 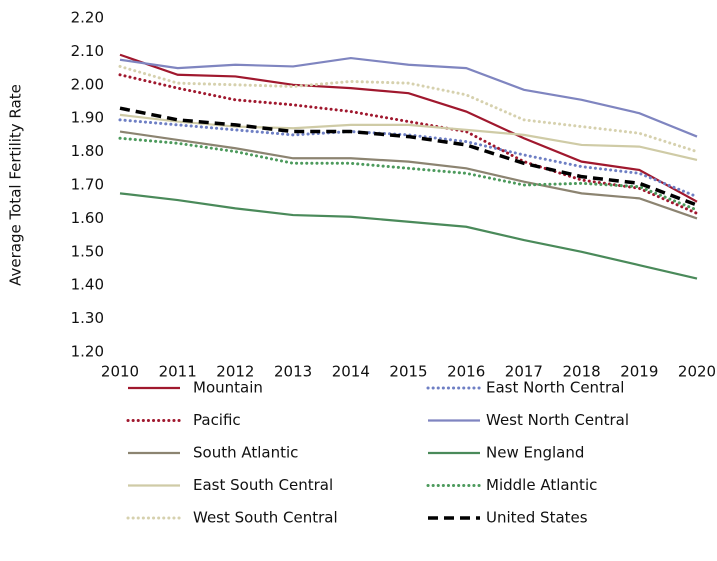 I want to click on legend-label: West South Central, so click(x=265, y=518).